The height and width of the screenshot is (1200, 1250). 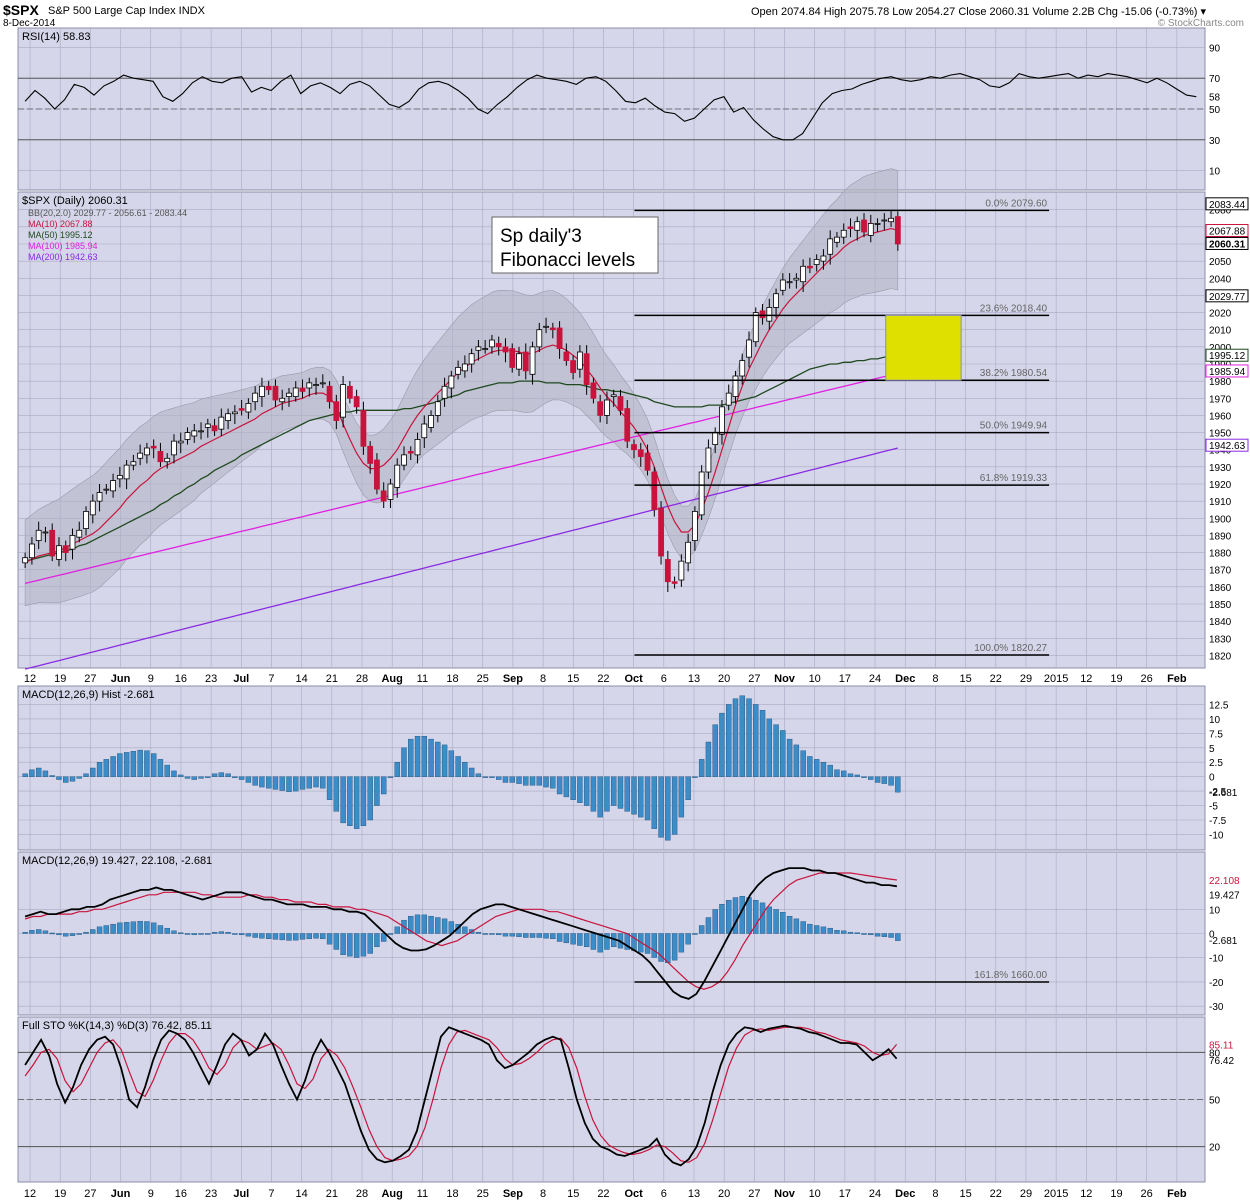 What do you see at coordinates (785, 1194) in the screenshot?
I see `x-tick-label: Nov` at bounding box center [785, 1194].